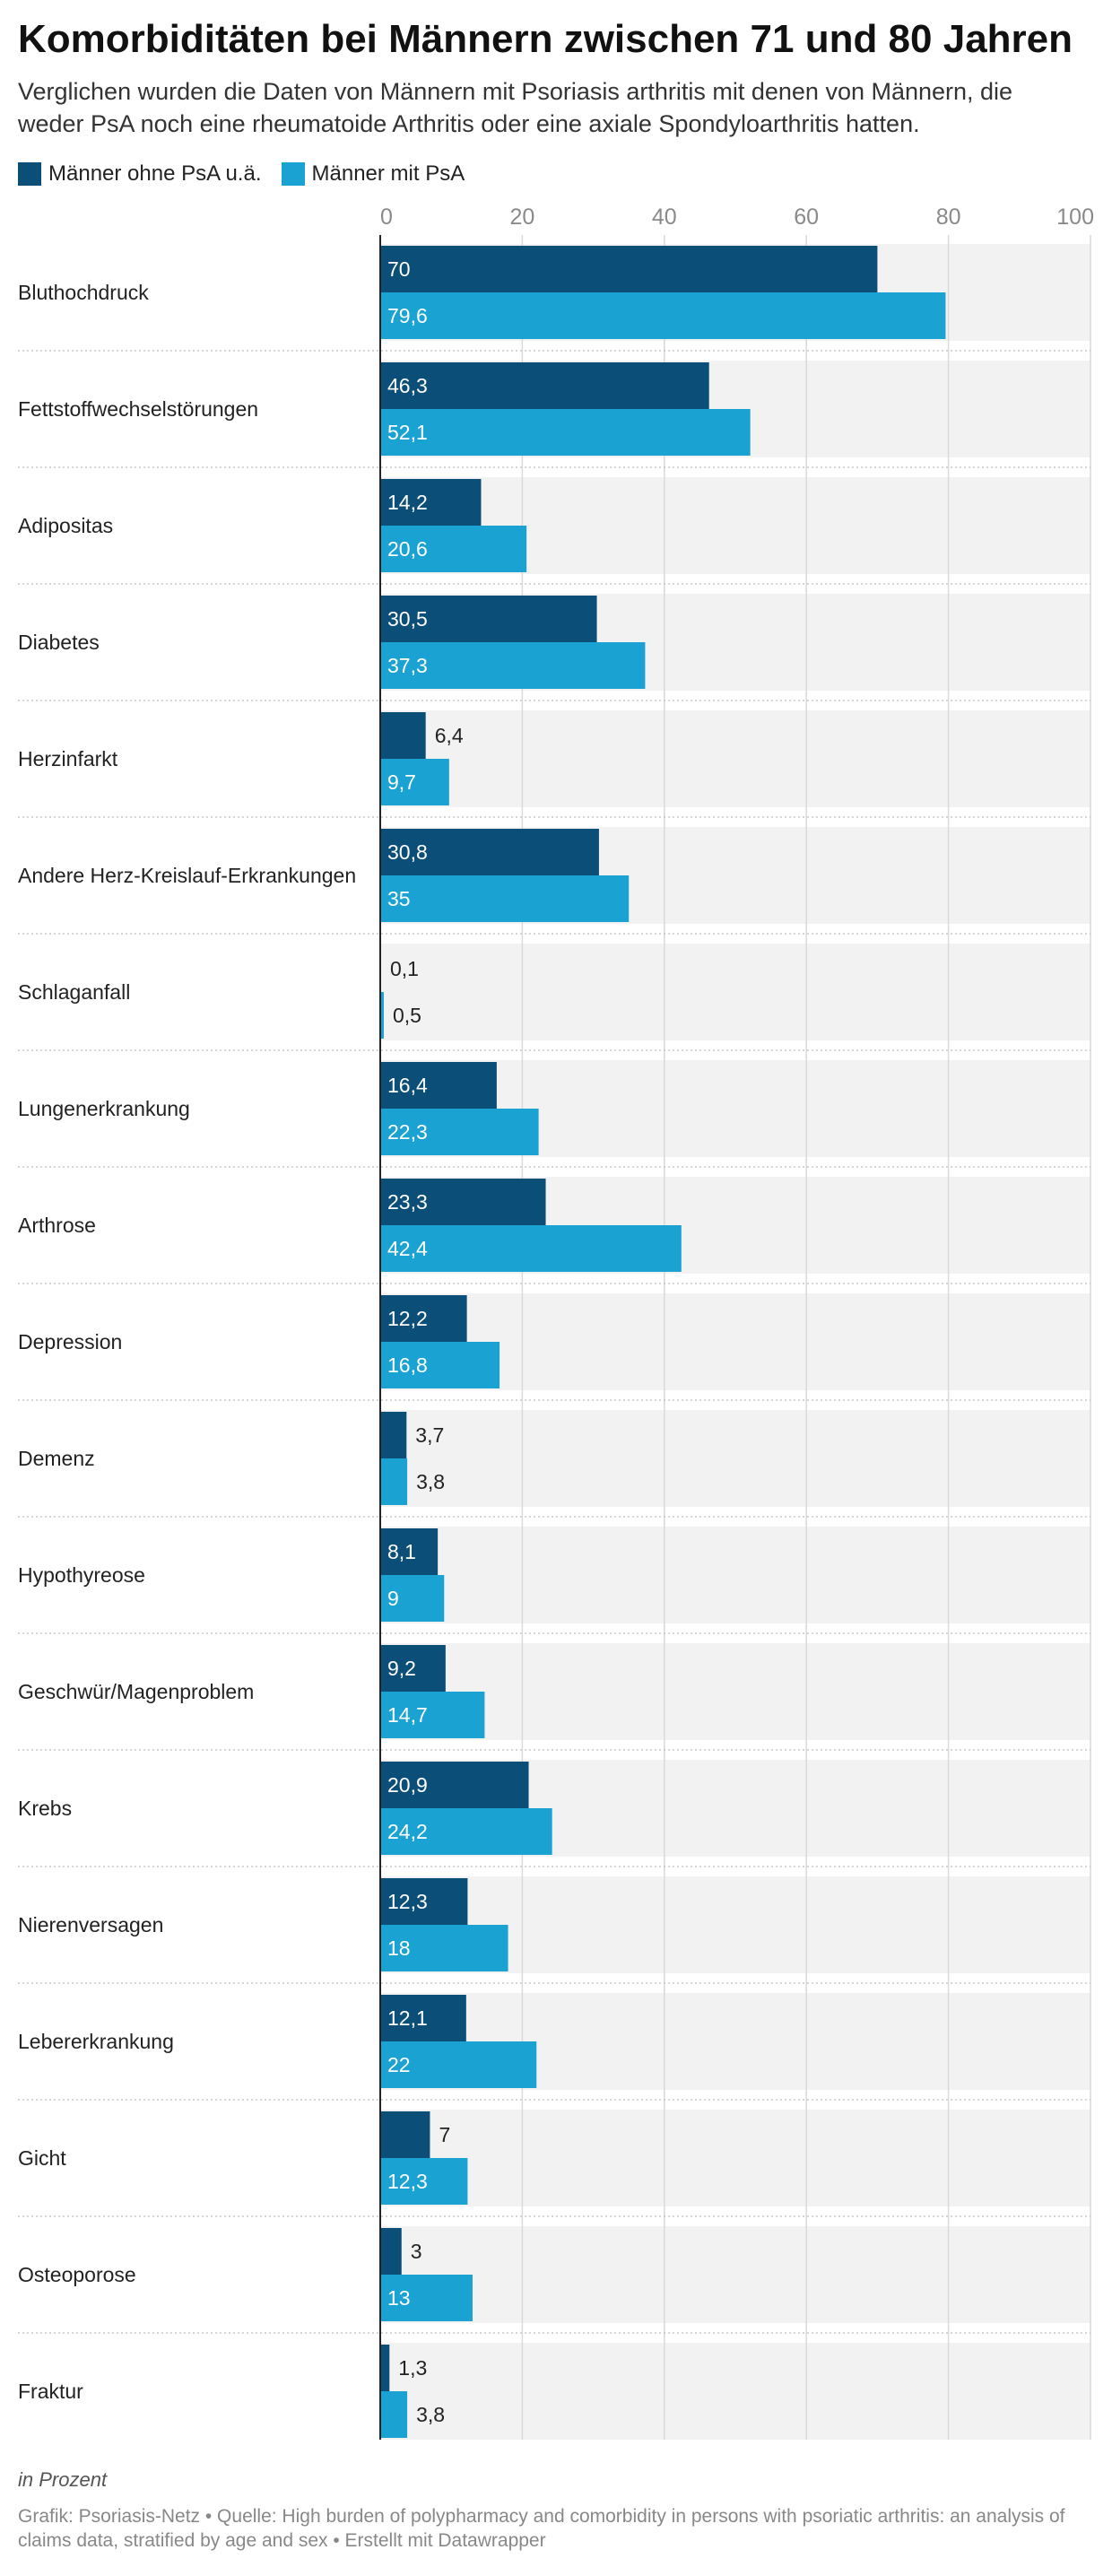 Image resolution: width=1112 pixels, height=2576 pixels. What do you see at coordinates (1075, 217) in the screenshot?
I see `x-tick-label: 100` at bounding box center [1075, 217].